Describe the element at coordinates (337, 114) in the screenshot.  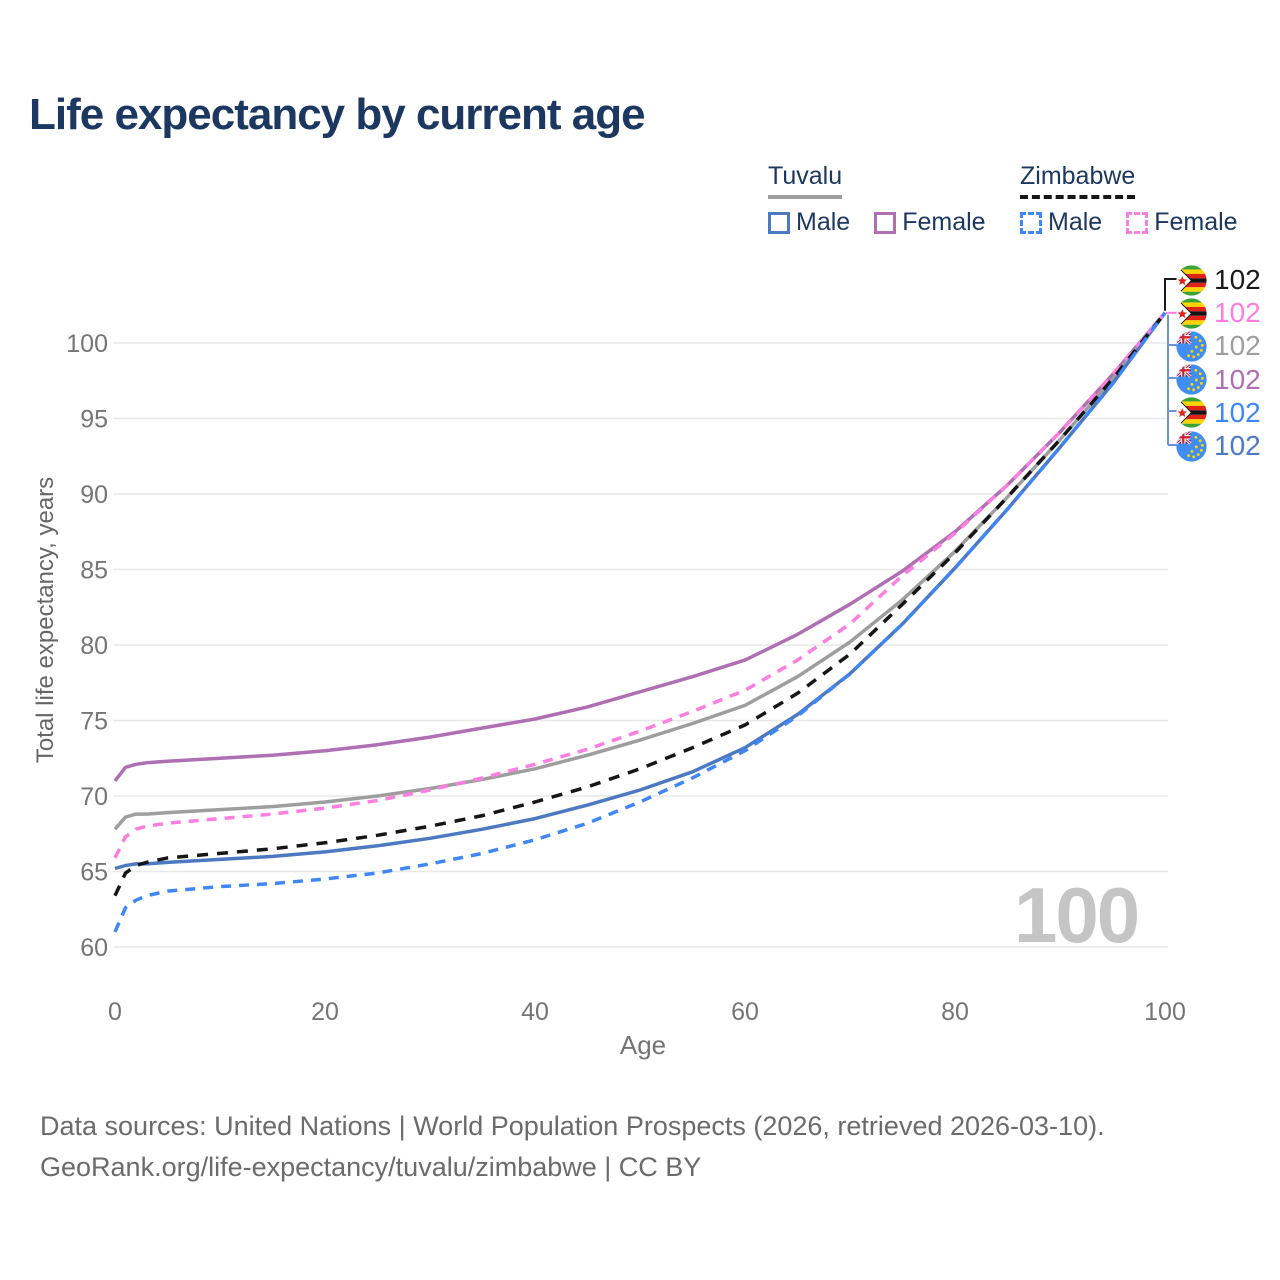
I see `page-title: Life expectancy by current age` at that location.